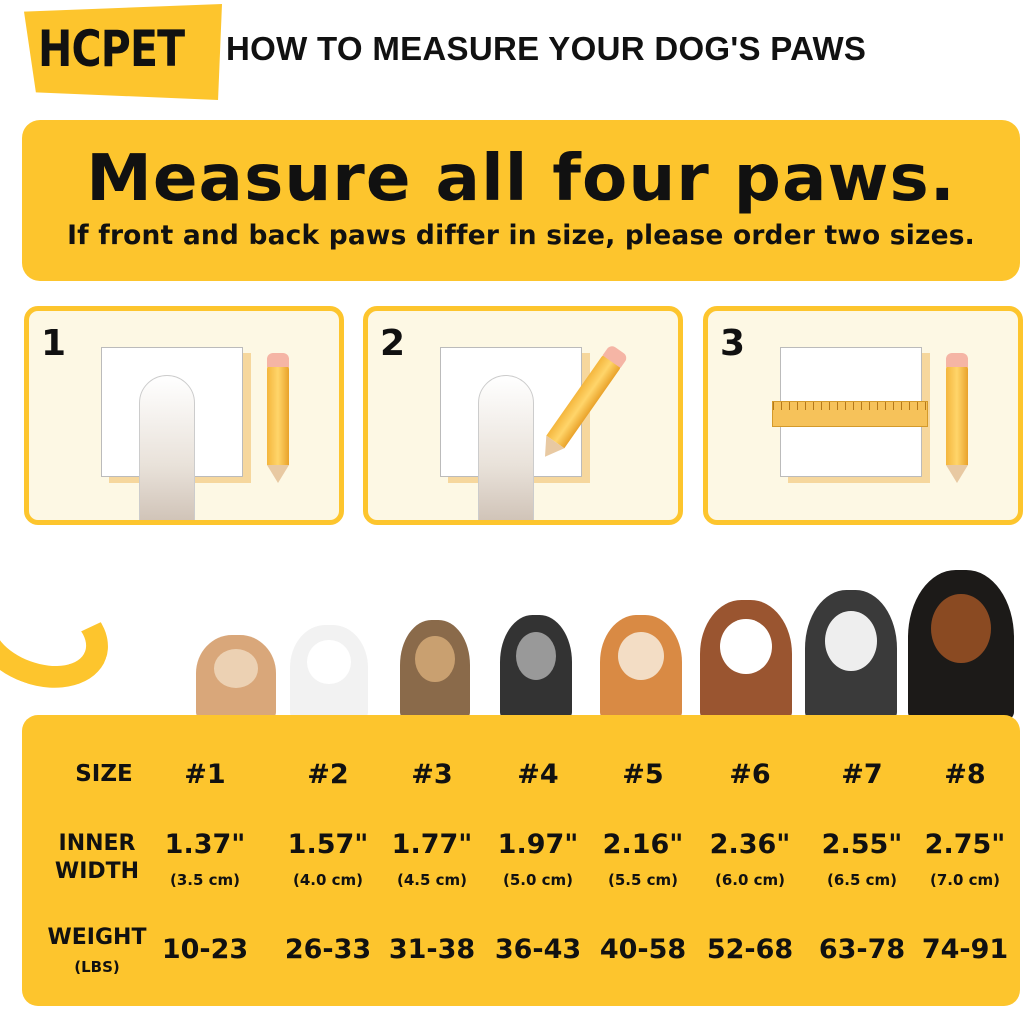 The image size is (1024, 1010). Describe the element at coordinates (538, 844) in the screenshot. I see `inner-width-inches: 1.97"` at that location.